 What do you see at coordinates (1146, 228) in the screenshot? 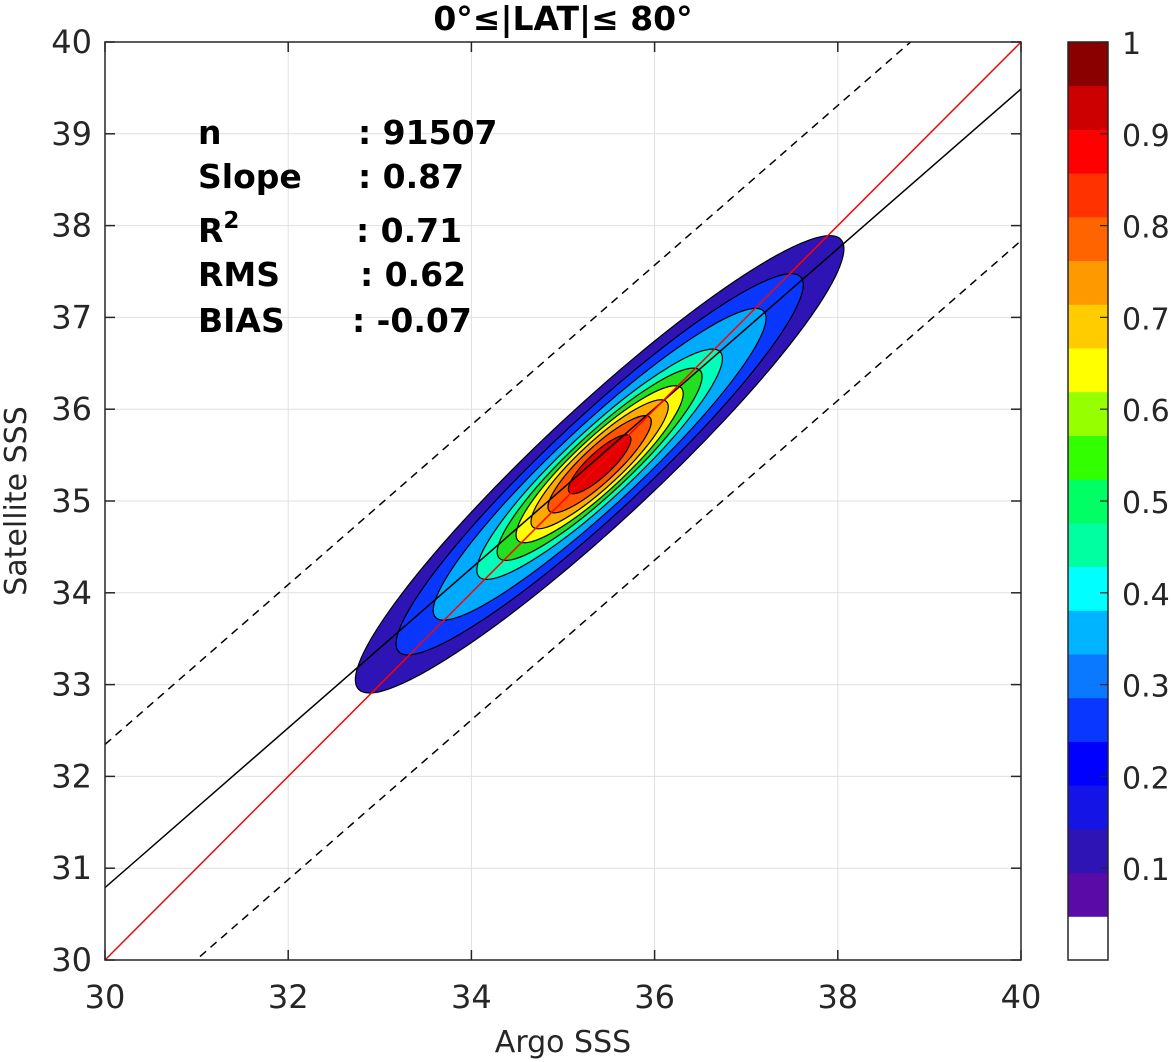
I see `colorbar-tick-label: 0.8` at bounding box center [1146, 228].